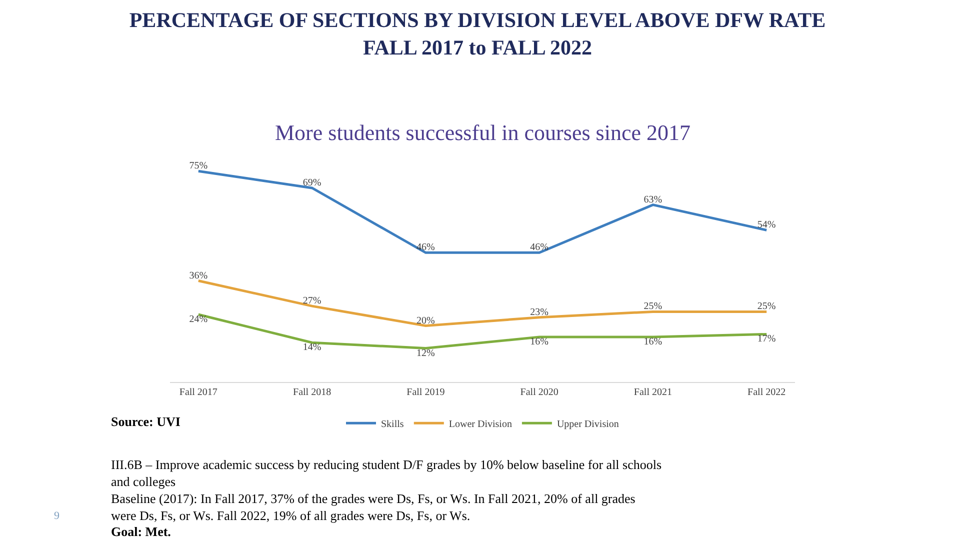 Image resolution: width=955 pixels, height=542 pixels. What do you see at coordinates (425, 353) in the screenshot?
I see `data-label: 12%` at bounding box center [425, 353].